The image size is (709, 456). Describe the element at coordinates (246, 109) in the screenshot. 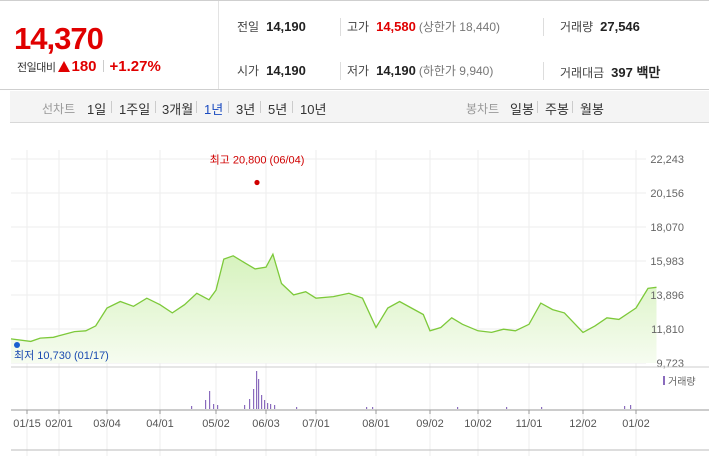

I see `tab-3y: 3년` at that location.